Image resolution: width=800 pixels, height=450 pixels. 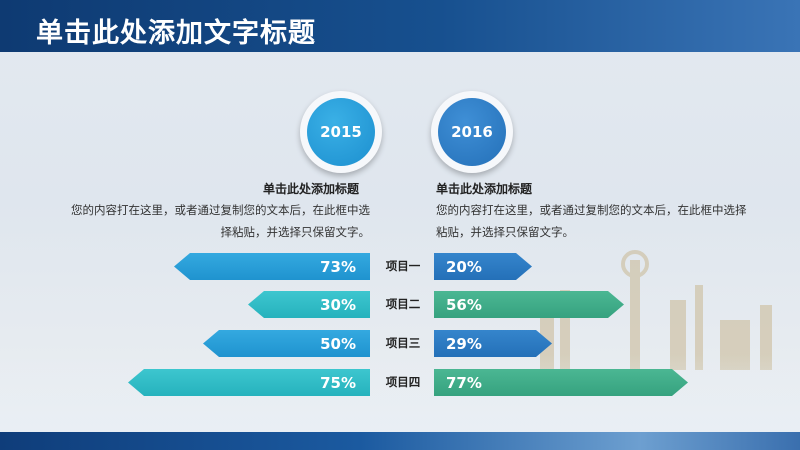 I want to click on bar-2016-item-2: 56%, so click(x=529, y=304).